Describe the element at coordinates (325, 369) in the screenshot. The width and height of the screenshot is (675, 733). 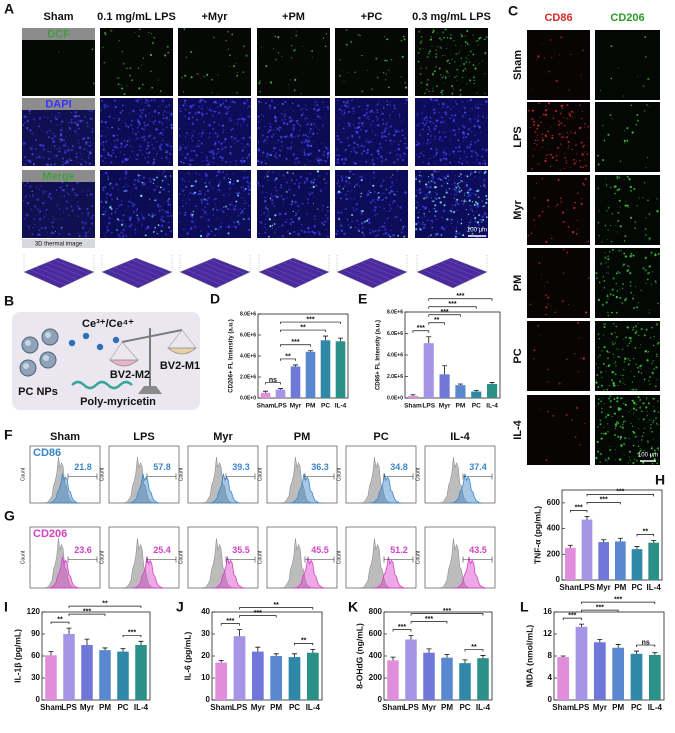
I see `bar` at that location.